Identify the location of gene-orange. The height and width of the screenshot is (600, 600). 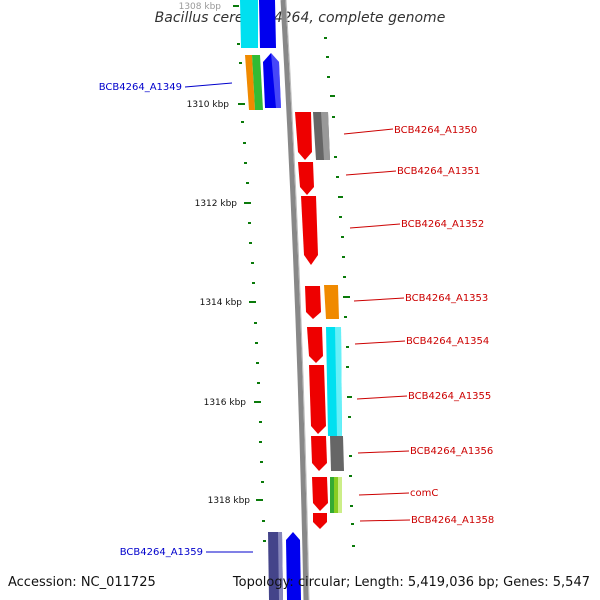
(250, 82).